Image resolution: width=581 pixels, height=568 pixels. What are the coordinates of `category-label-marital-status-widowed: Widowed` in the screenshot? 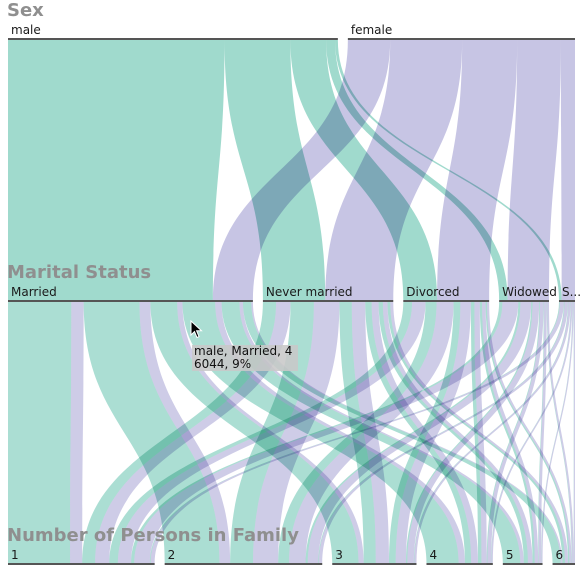 It's located at (529, 292).